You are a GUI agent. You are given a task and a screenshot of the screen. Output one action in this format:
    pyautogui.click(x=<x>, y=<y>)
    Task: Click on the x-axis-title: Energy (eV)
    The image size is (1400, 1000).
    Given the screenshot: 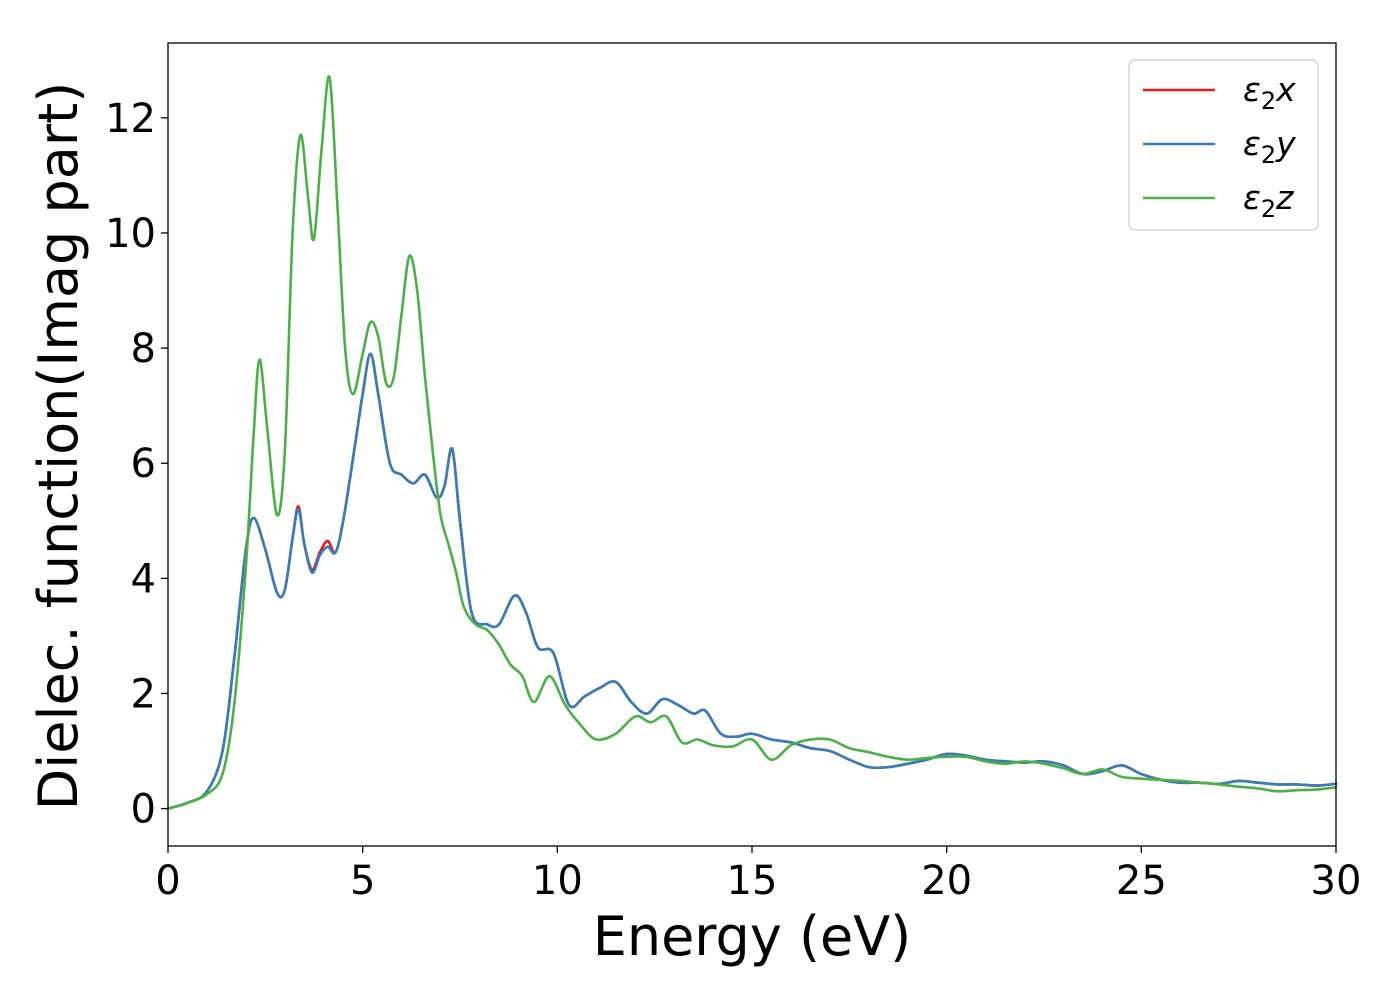 What is the action you would take?
    pyautogui.click(x=752, y=936)
    